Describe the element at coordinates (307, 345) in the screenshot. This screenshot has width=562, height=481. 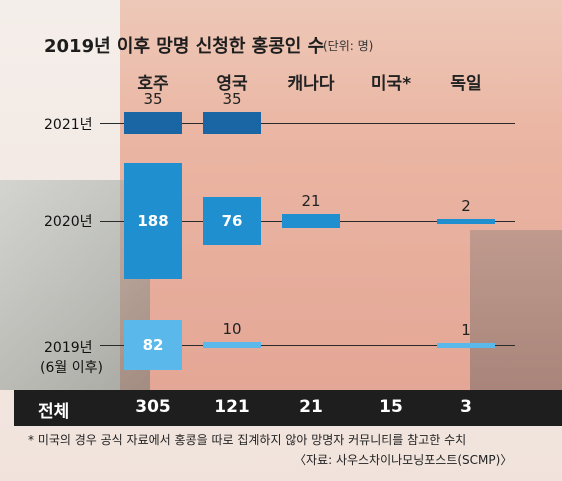
I see `gridline-2019` at that location.